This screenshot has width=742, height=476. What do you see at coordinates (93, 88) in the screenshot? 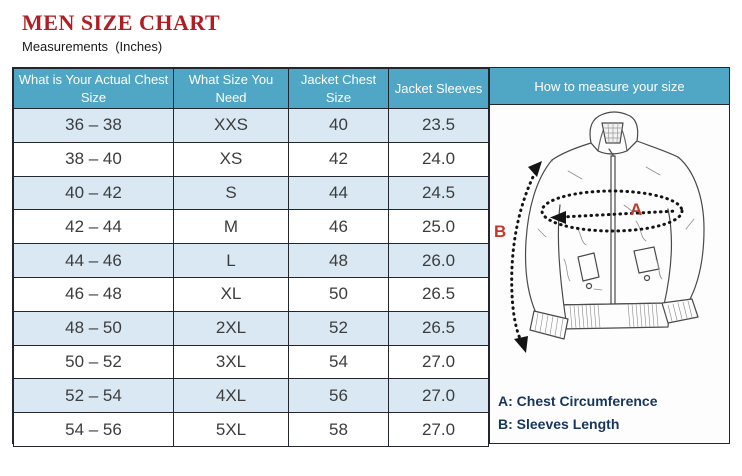
I see `column-header-actual-chest: What is Your Actual Chest Size` at bounding box center [93, 88].